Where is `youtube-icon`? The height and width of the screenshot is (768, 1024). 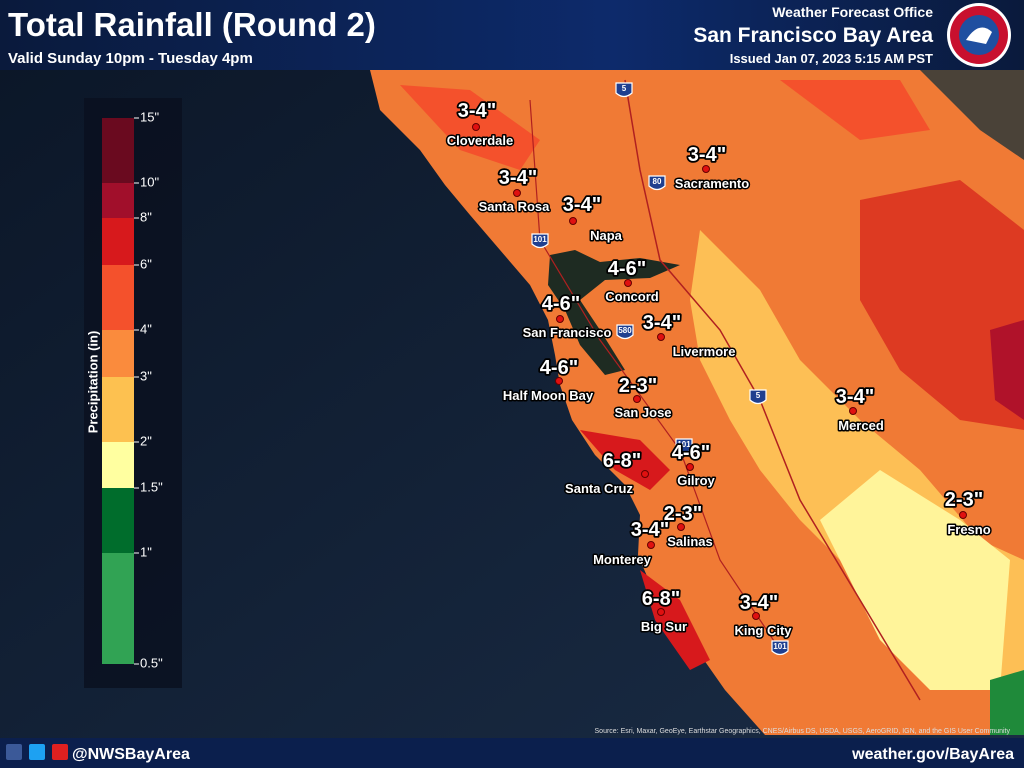
youtube-icon is located at coordinates (60, 752).